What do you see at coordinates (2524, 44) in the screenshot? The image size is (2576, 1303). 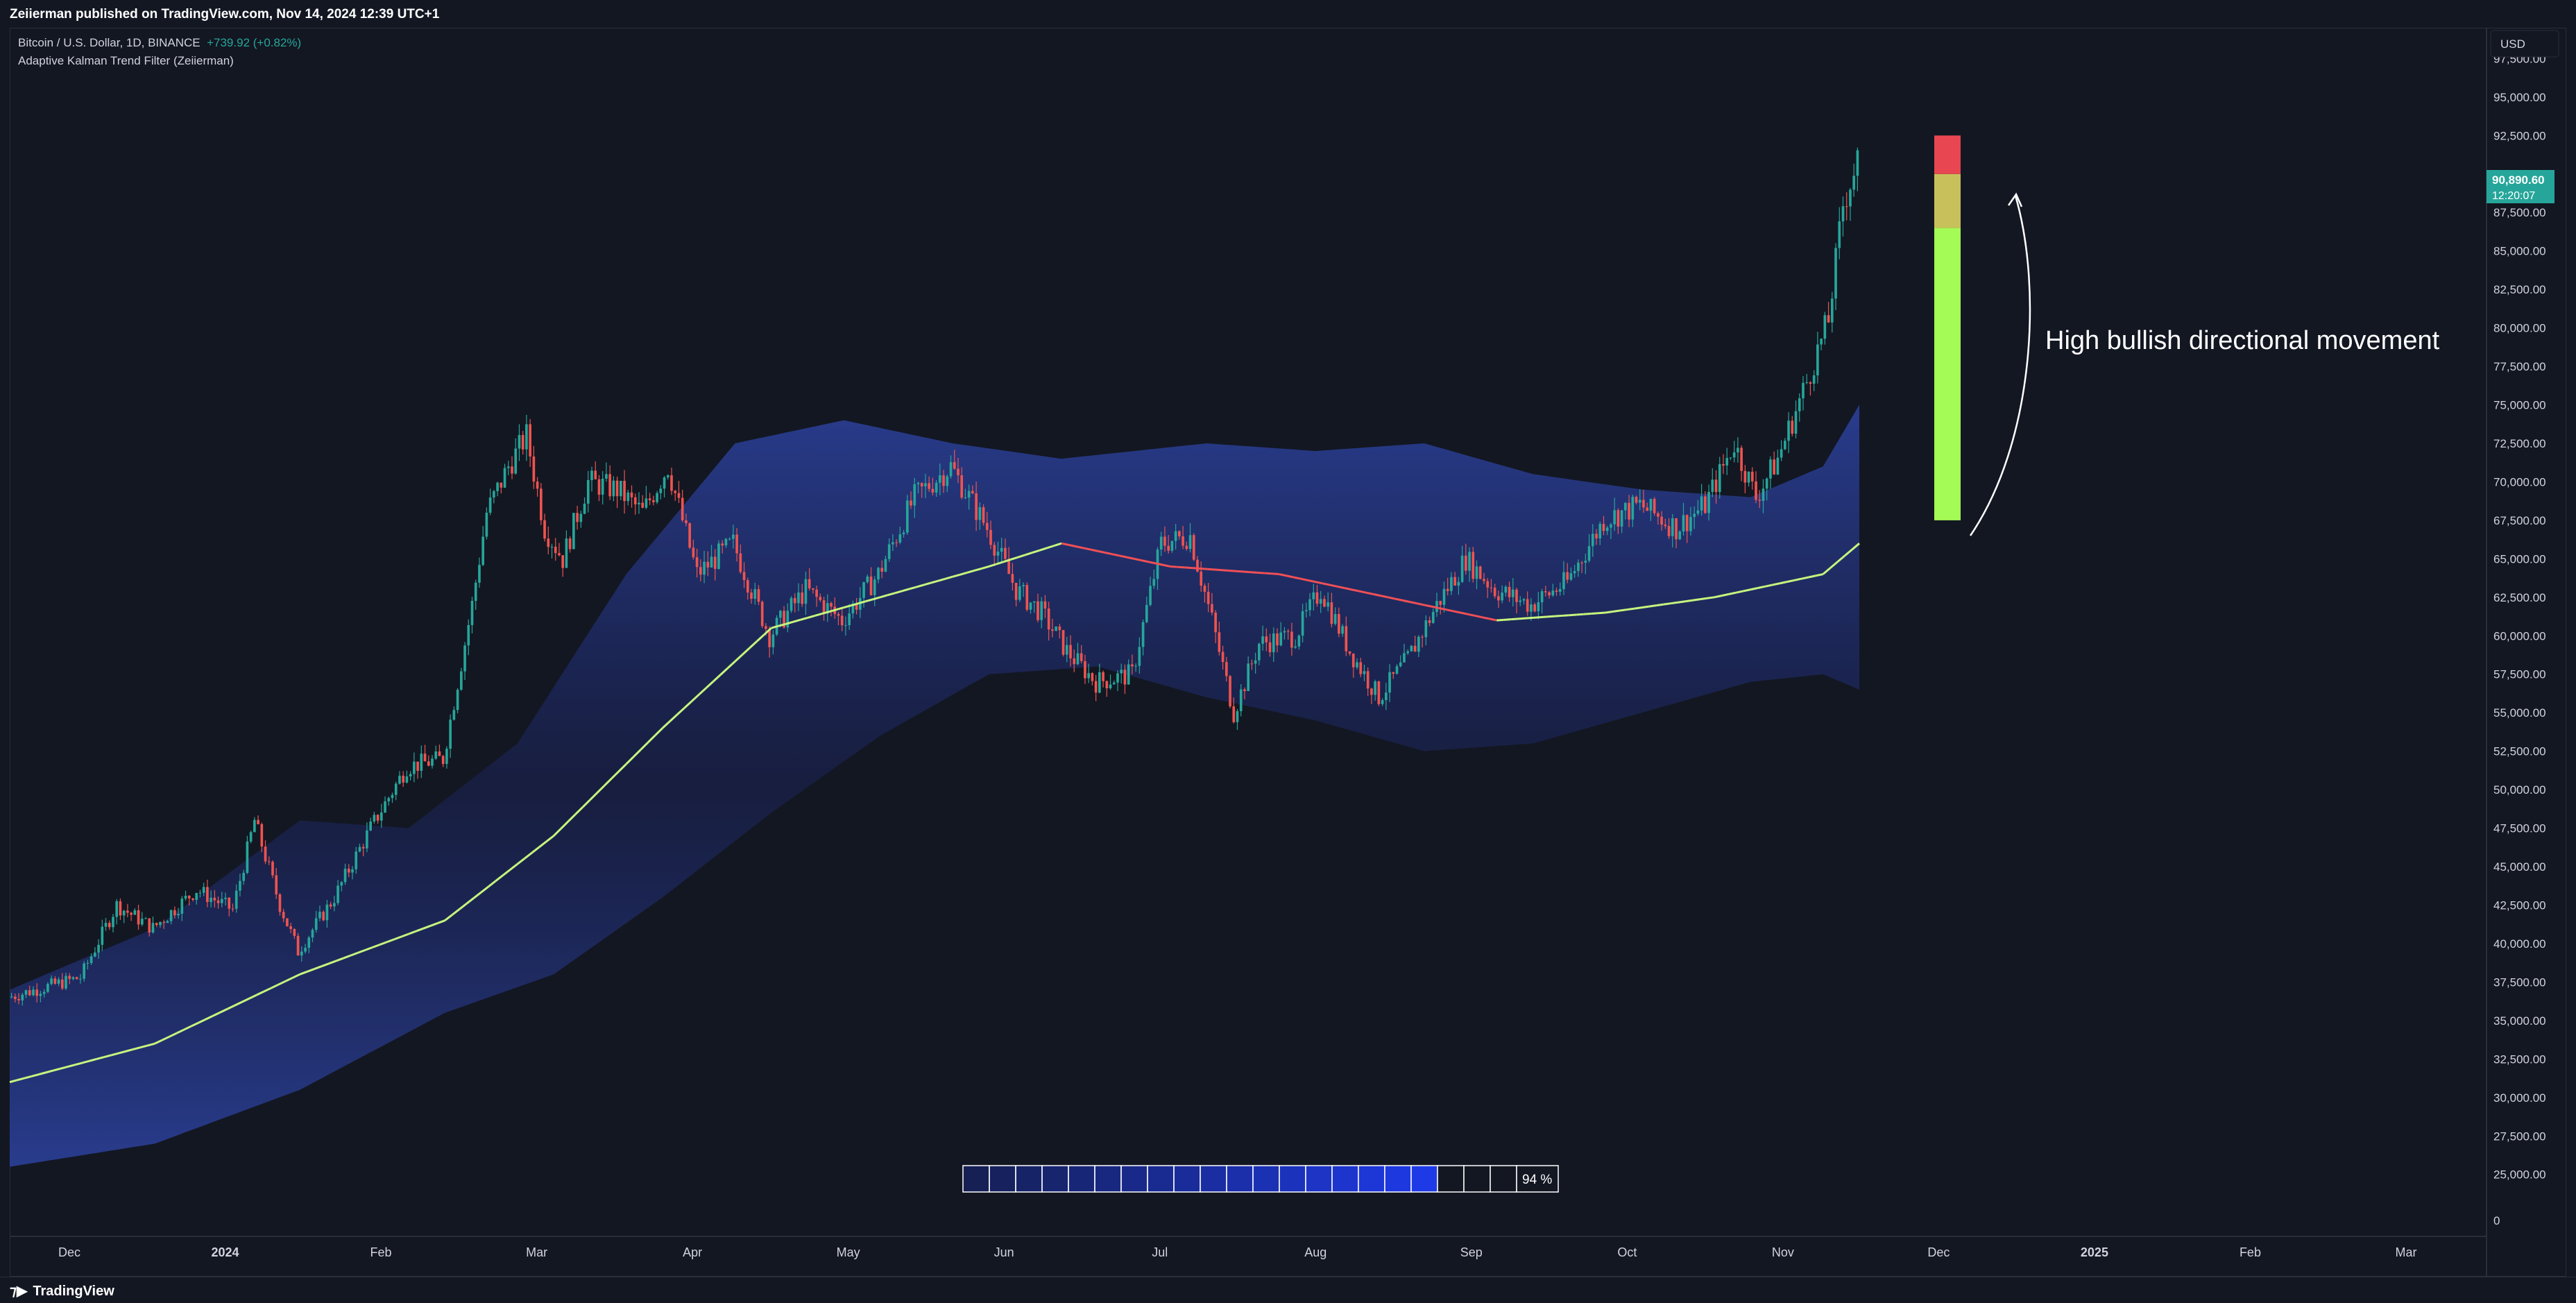 I see `currency-box` at bounding box center [2524, 44].